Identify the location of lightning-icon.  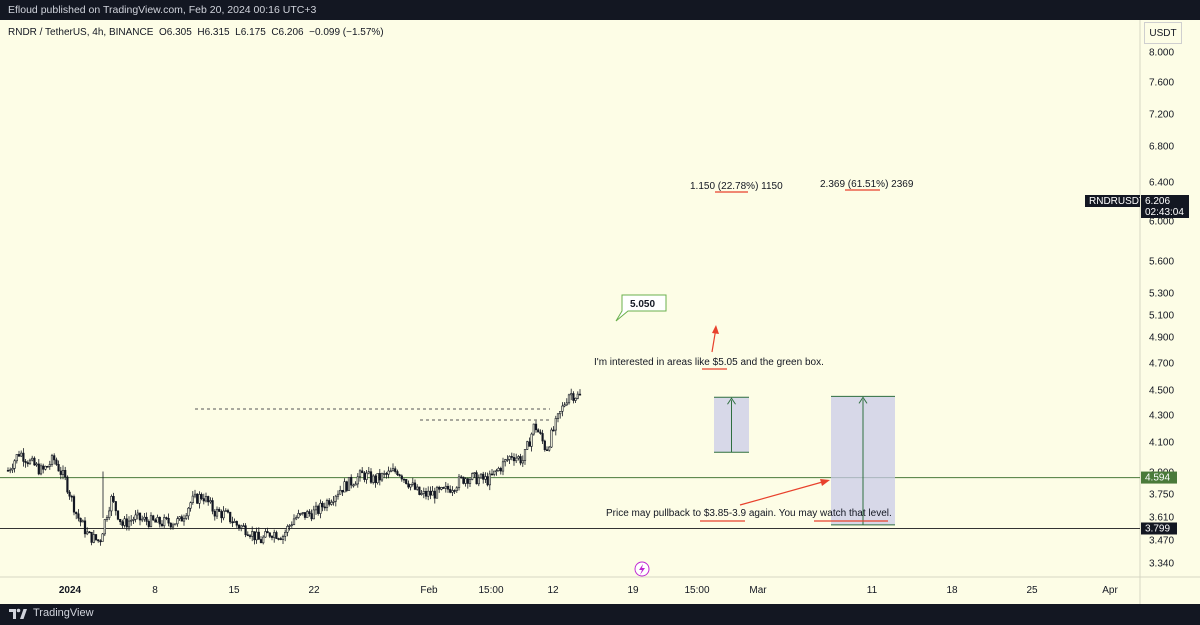
(642, 569).